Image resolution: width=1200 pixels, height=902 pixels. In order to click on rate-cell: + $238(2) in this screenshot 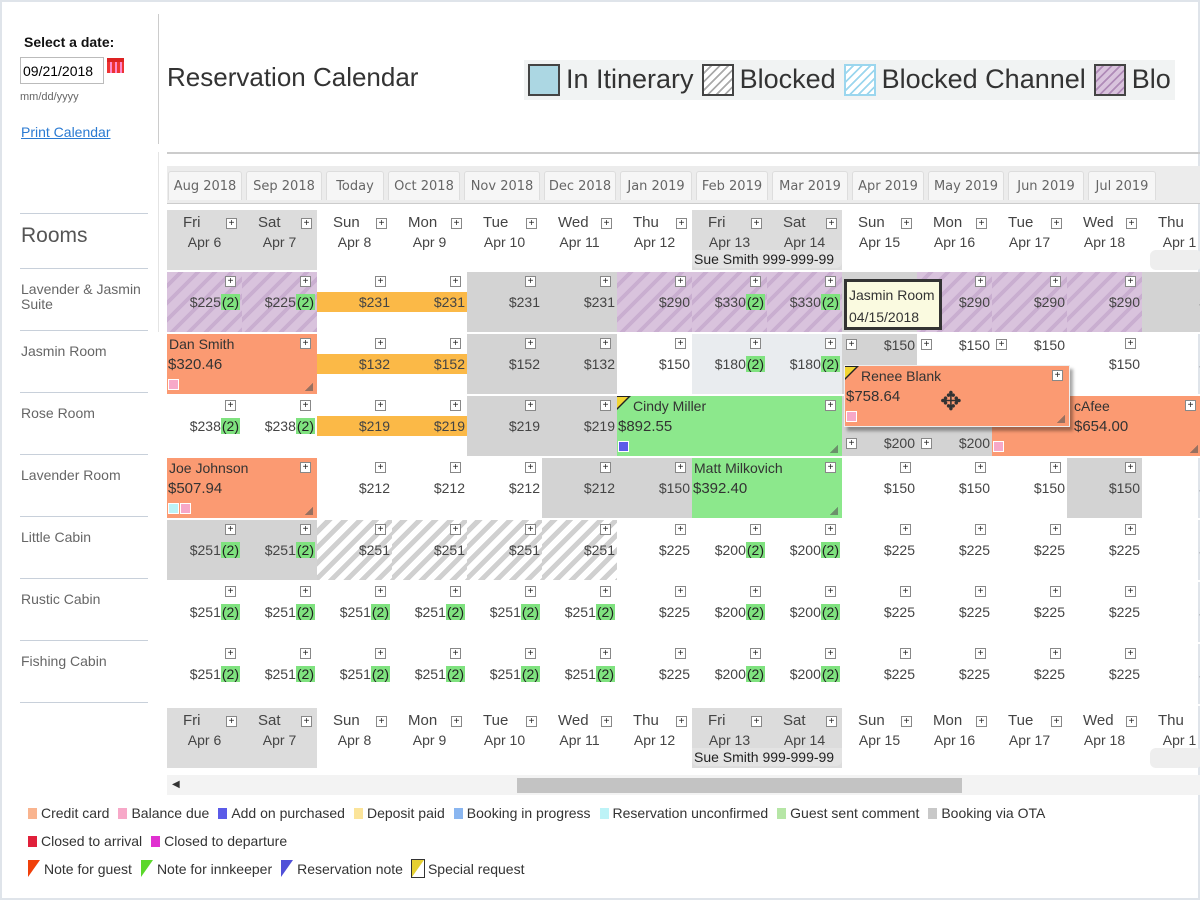, I will do `click(204, 427)`.